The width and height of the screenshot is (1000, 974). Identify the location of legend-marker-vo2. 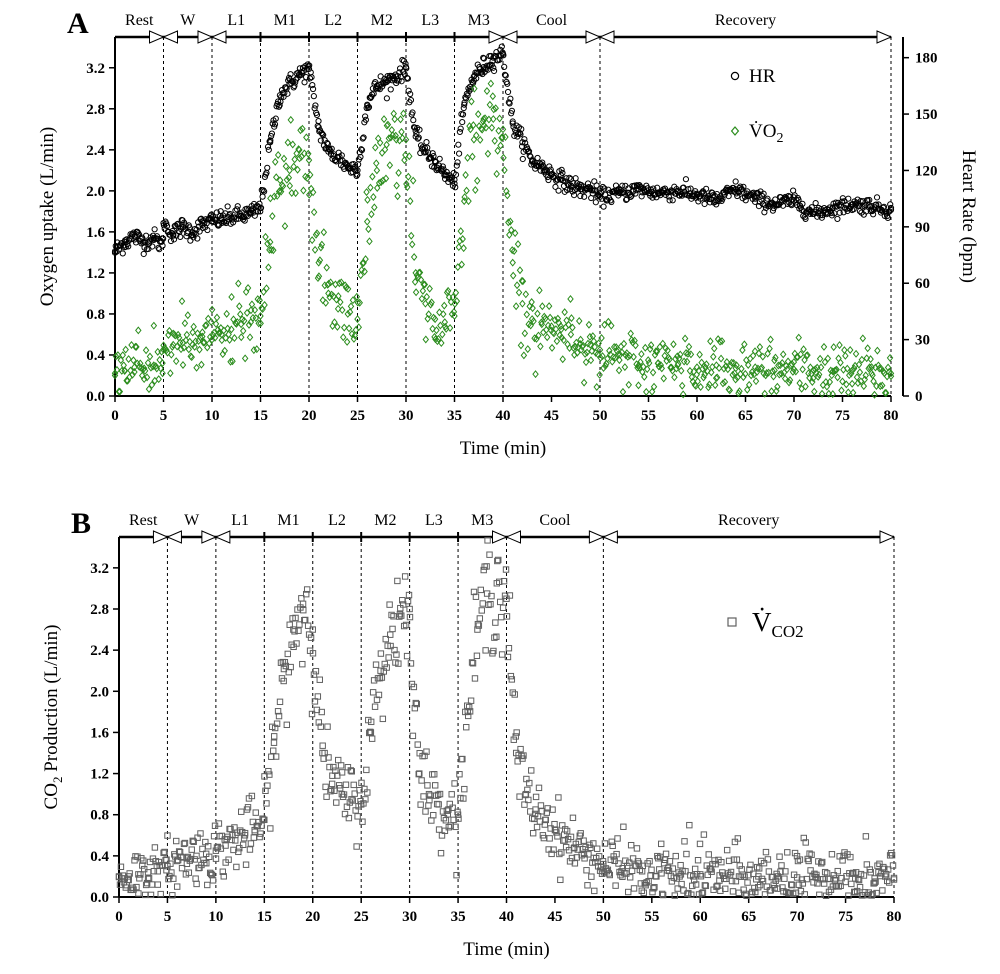
(735, 131).